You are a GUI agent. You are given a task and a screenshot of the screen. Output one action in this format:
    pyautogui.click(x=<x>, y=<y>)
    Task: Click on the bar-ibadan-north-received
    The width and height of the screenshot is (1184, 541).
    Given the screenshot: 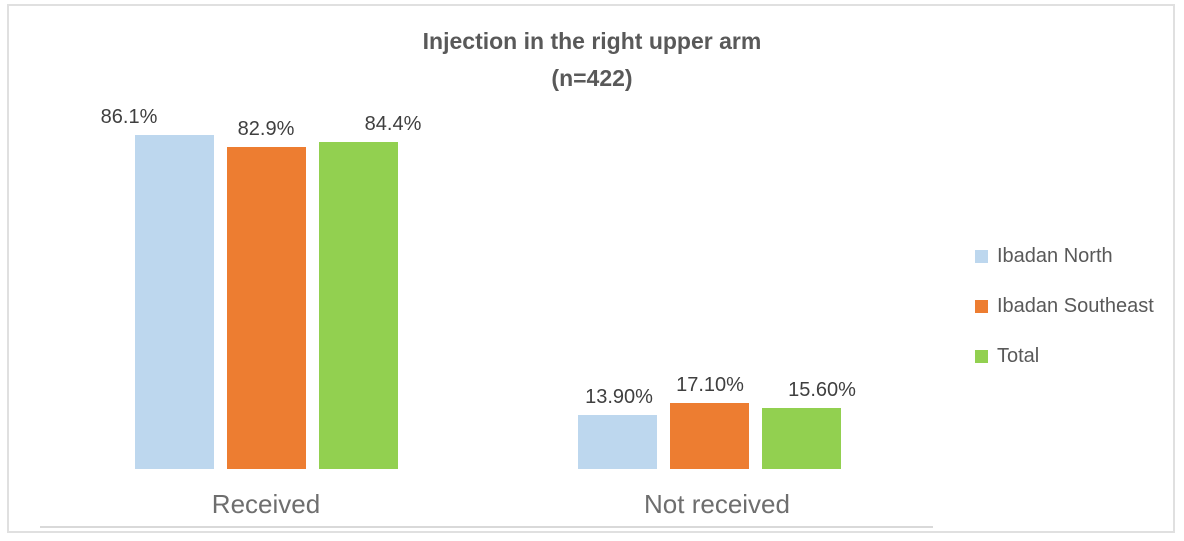 What is the action you would take?
    pyautogui.click(x=174, y=302)
    